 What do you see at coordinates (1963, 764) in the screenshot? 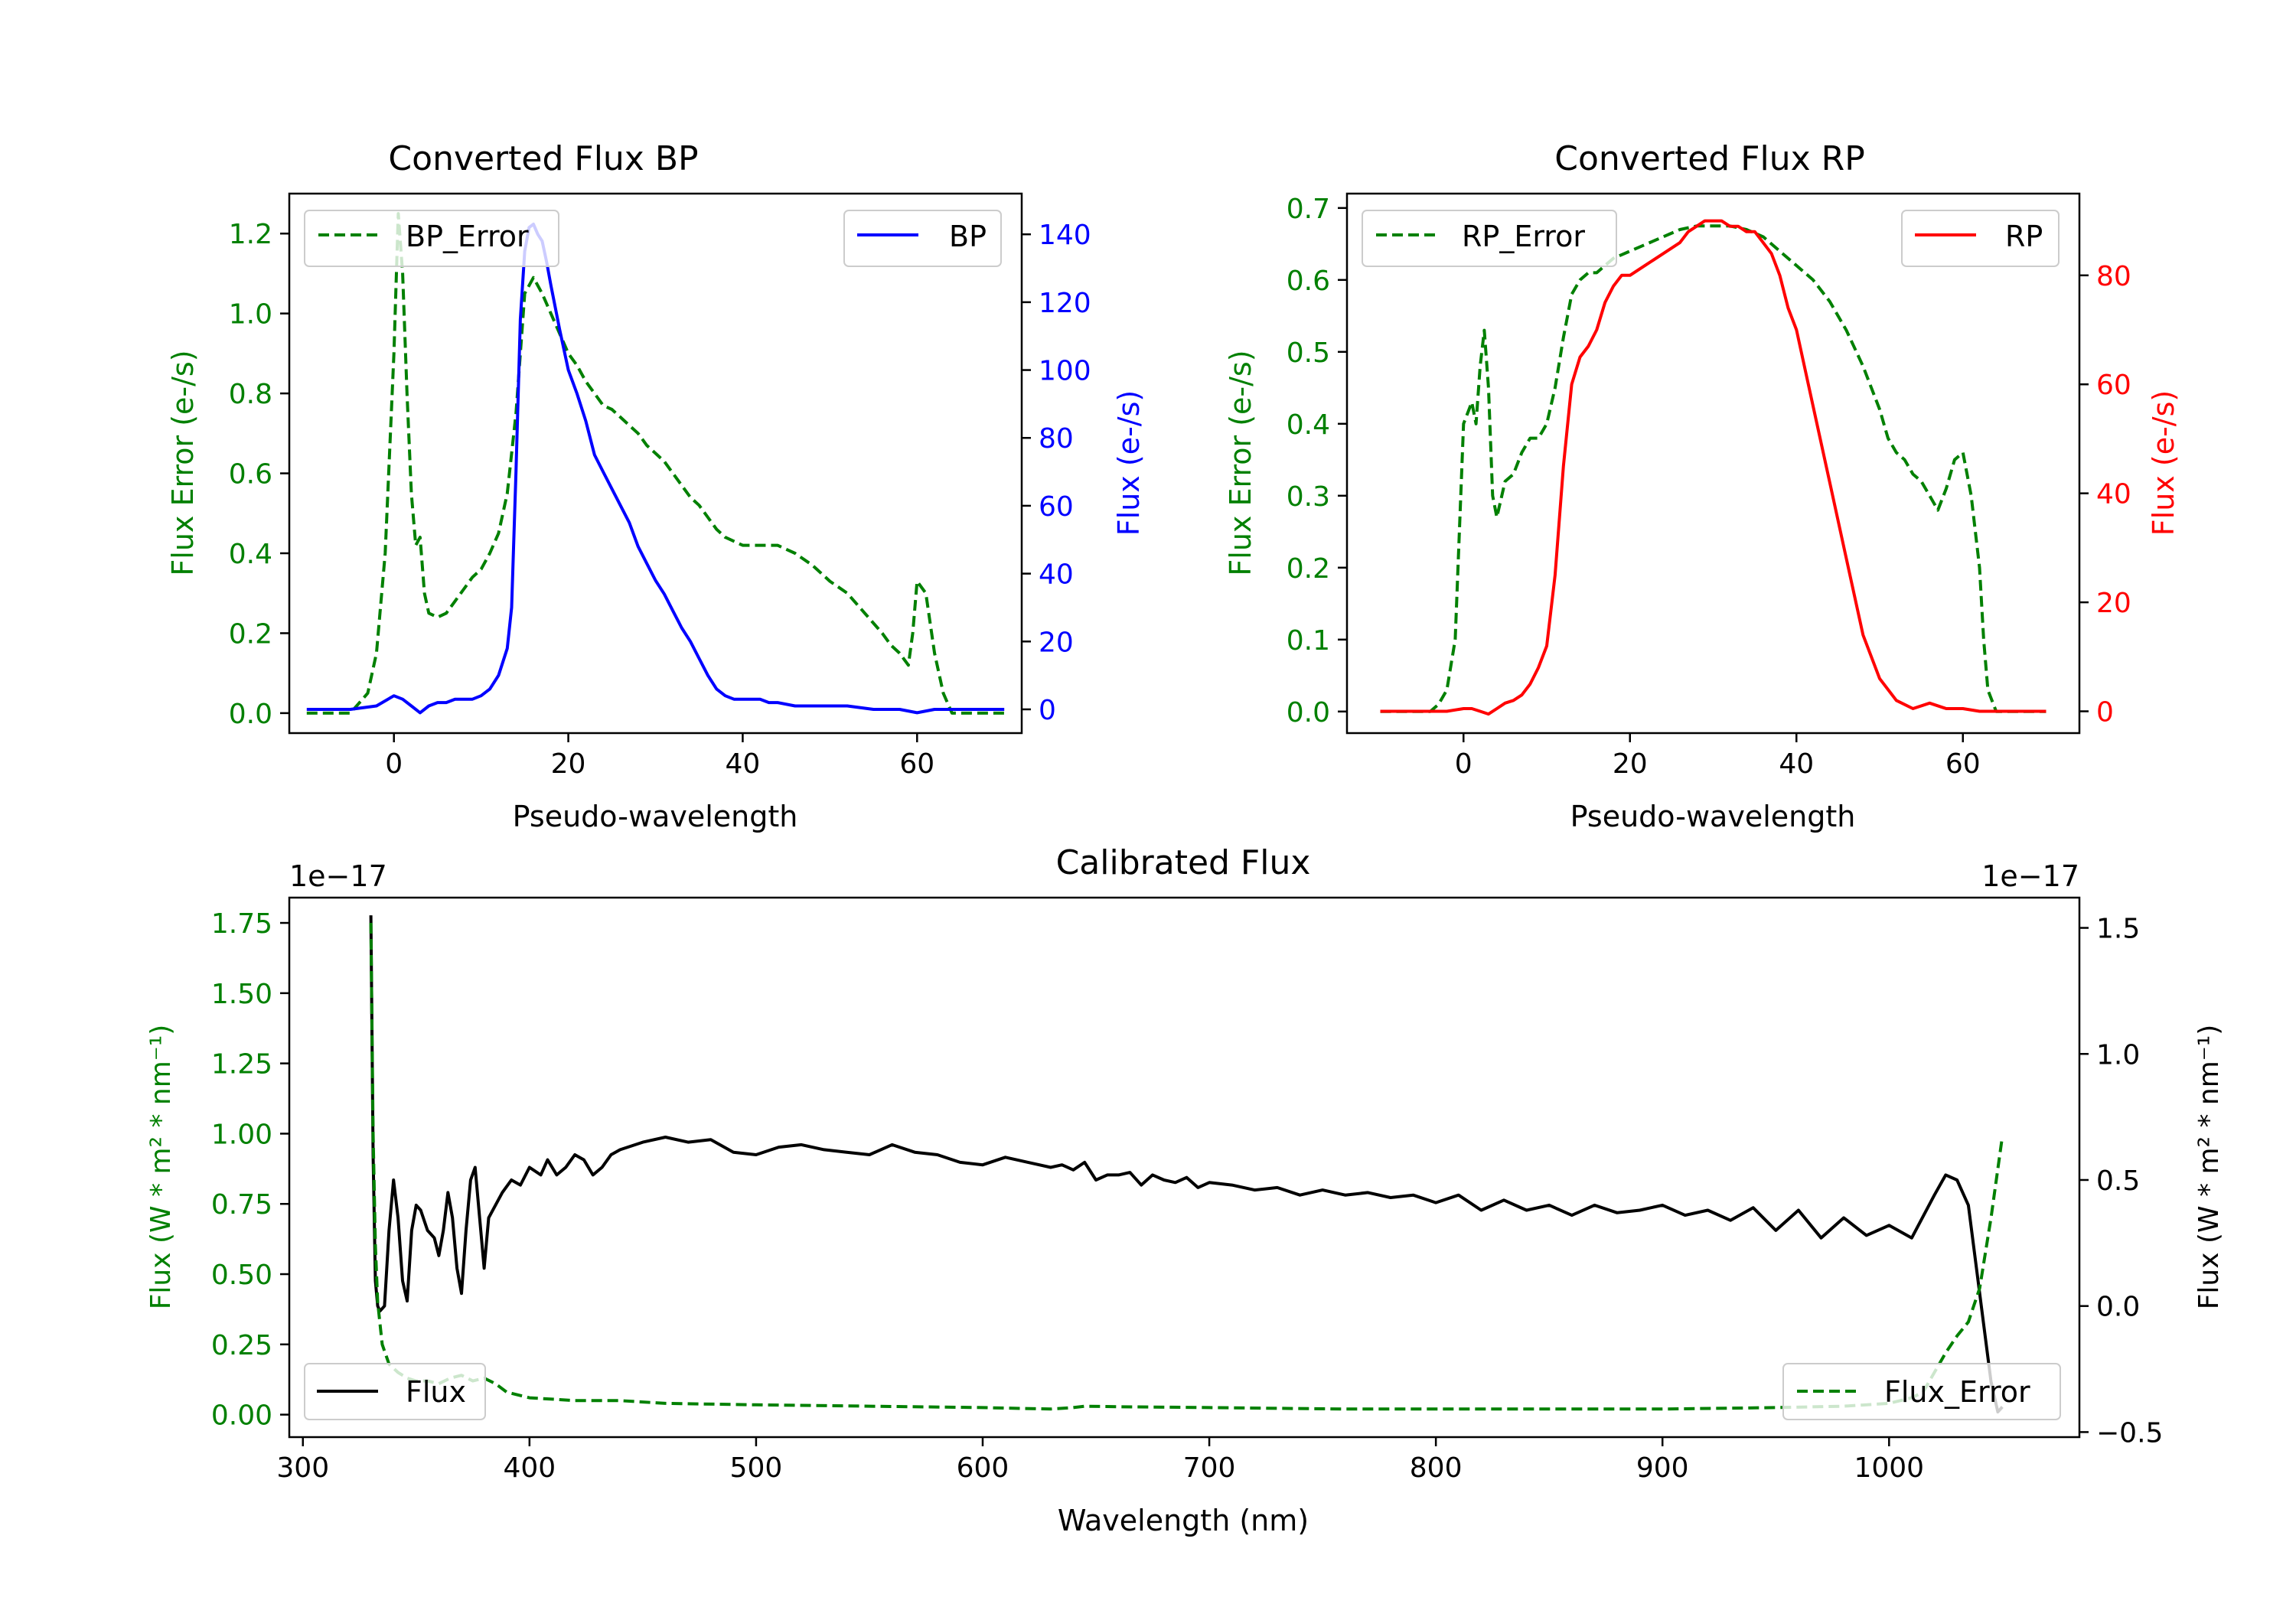
I see `rp-xtick-label: 60` at bounding box center [1963, 764].